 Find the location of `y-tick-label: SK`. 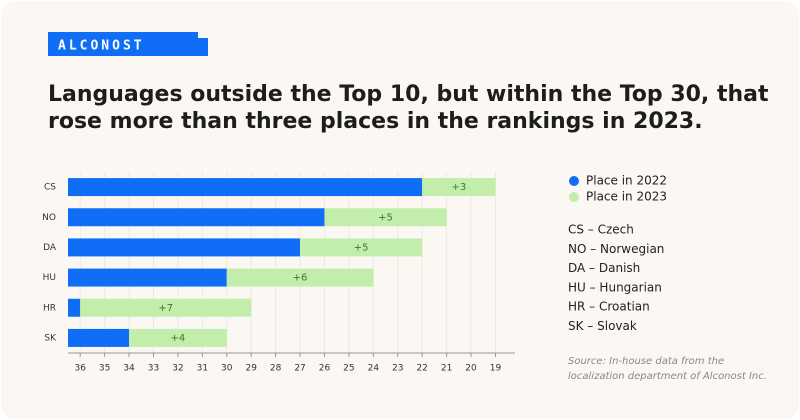

y-tick-label: SK is located at coordinates (50, 338).